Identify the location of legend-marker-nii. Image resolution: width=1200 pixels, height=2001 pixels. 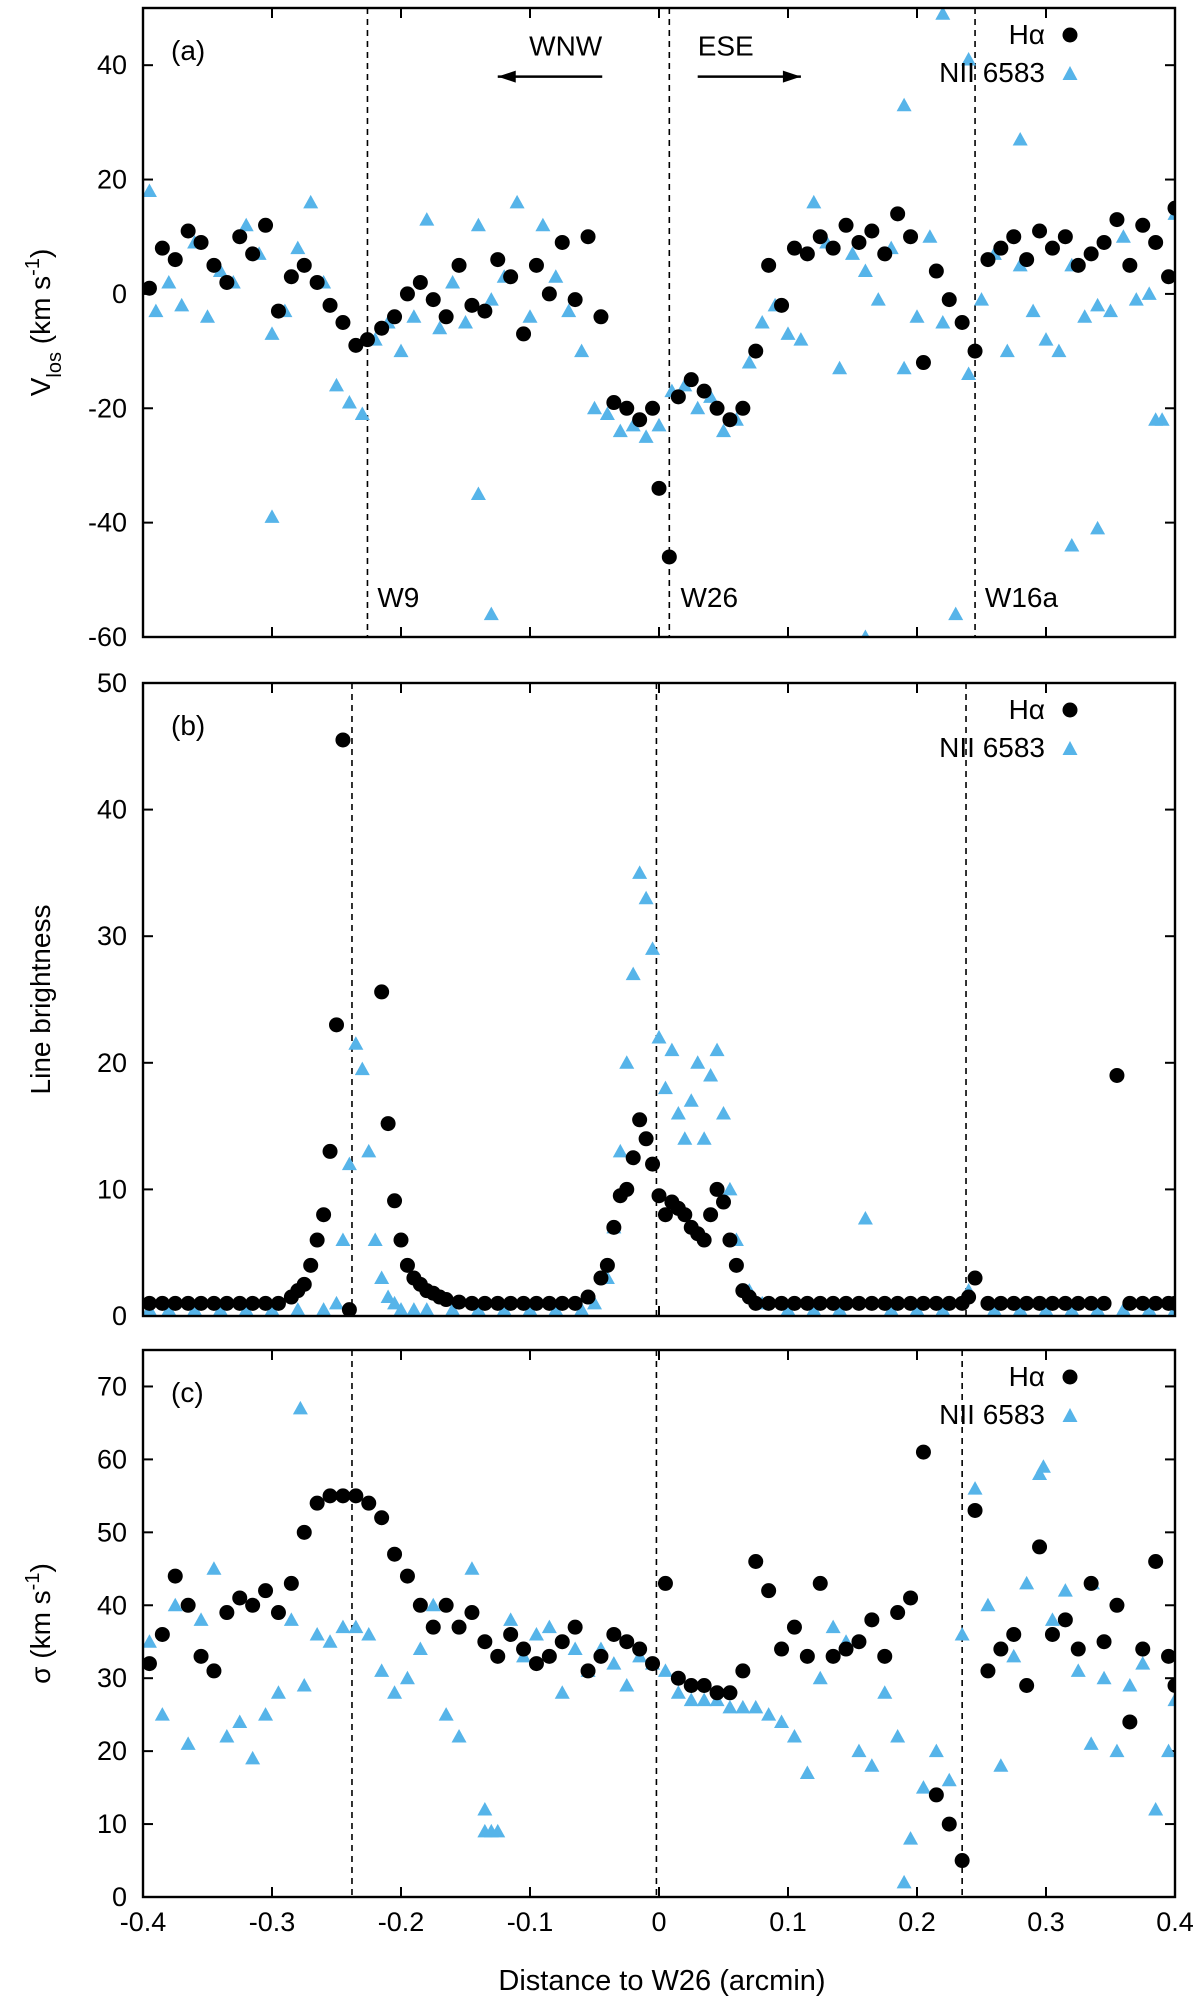
(1070, 73).